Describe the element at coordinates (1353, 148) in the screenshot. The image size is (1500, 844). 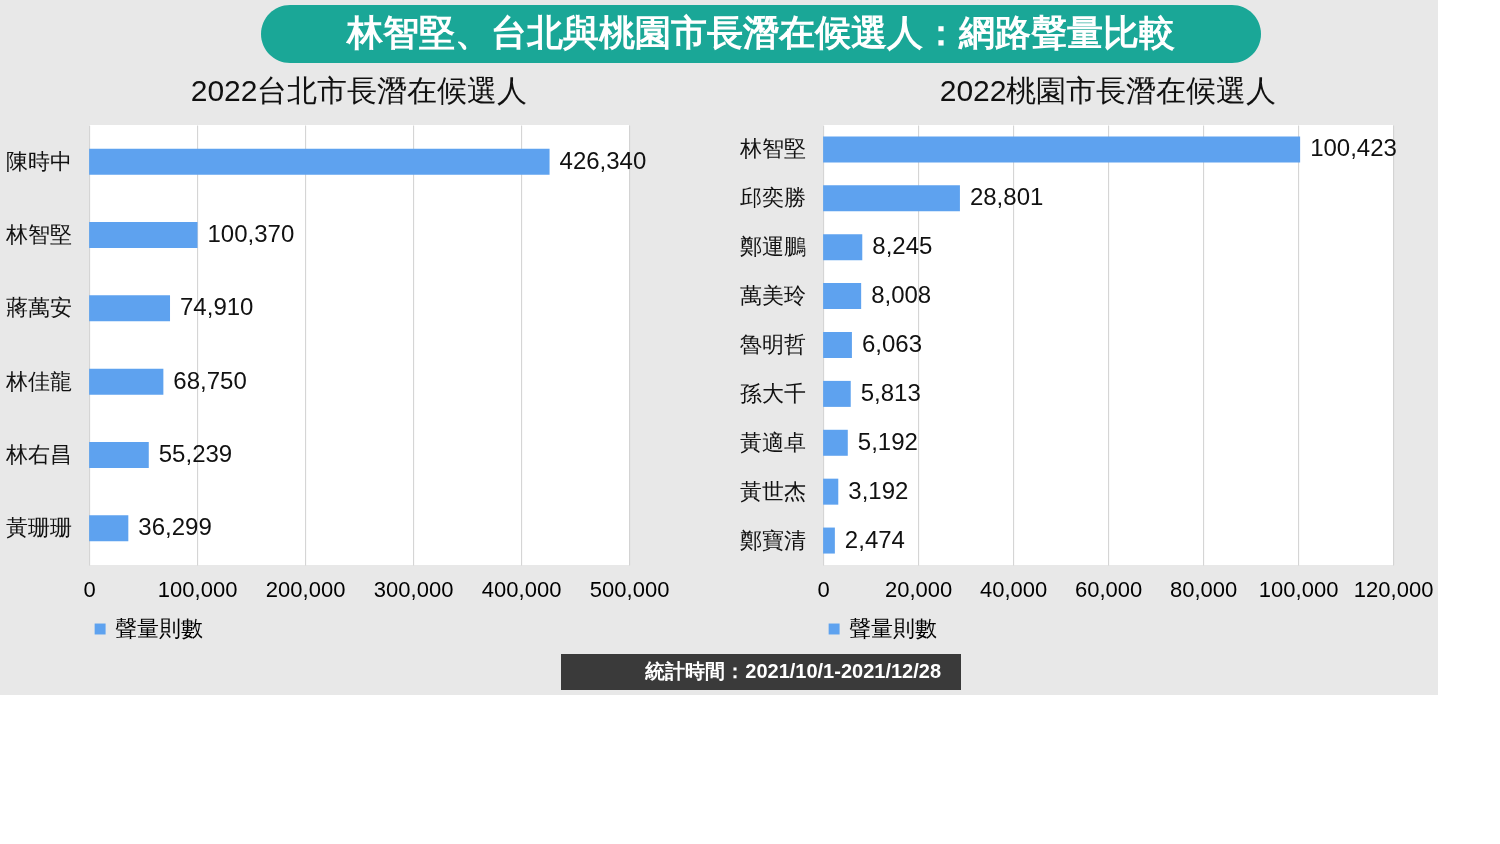
I see `data-label: 100,423` at that location.